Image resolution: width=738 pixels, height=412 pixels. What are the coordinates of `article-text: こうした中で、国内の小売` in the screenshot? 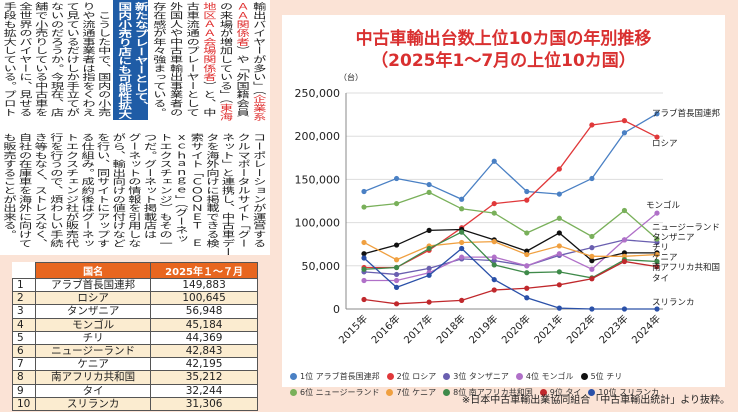 It's located at (102, 59).